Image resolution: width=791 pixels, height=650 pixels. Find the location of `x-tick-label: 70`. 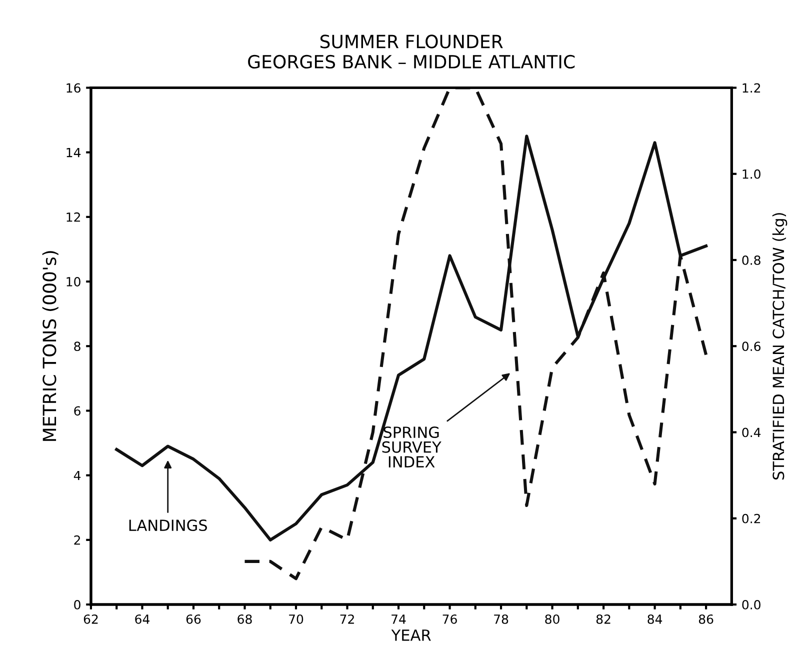

x-tick-label: 70 is located at coordinates (296, 619).